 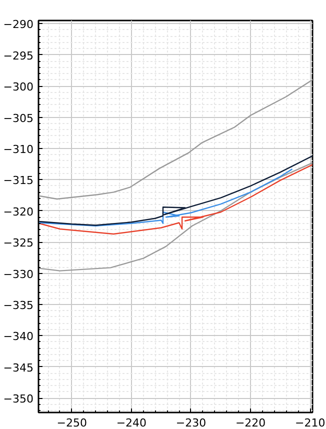 I want to click on y-tick-label: −350, so click(x=18, y=399).